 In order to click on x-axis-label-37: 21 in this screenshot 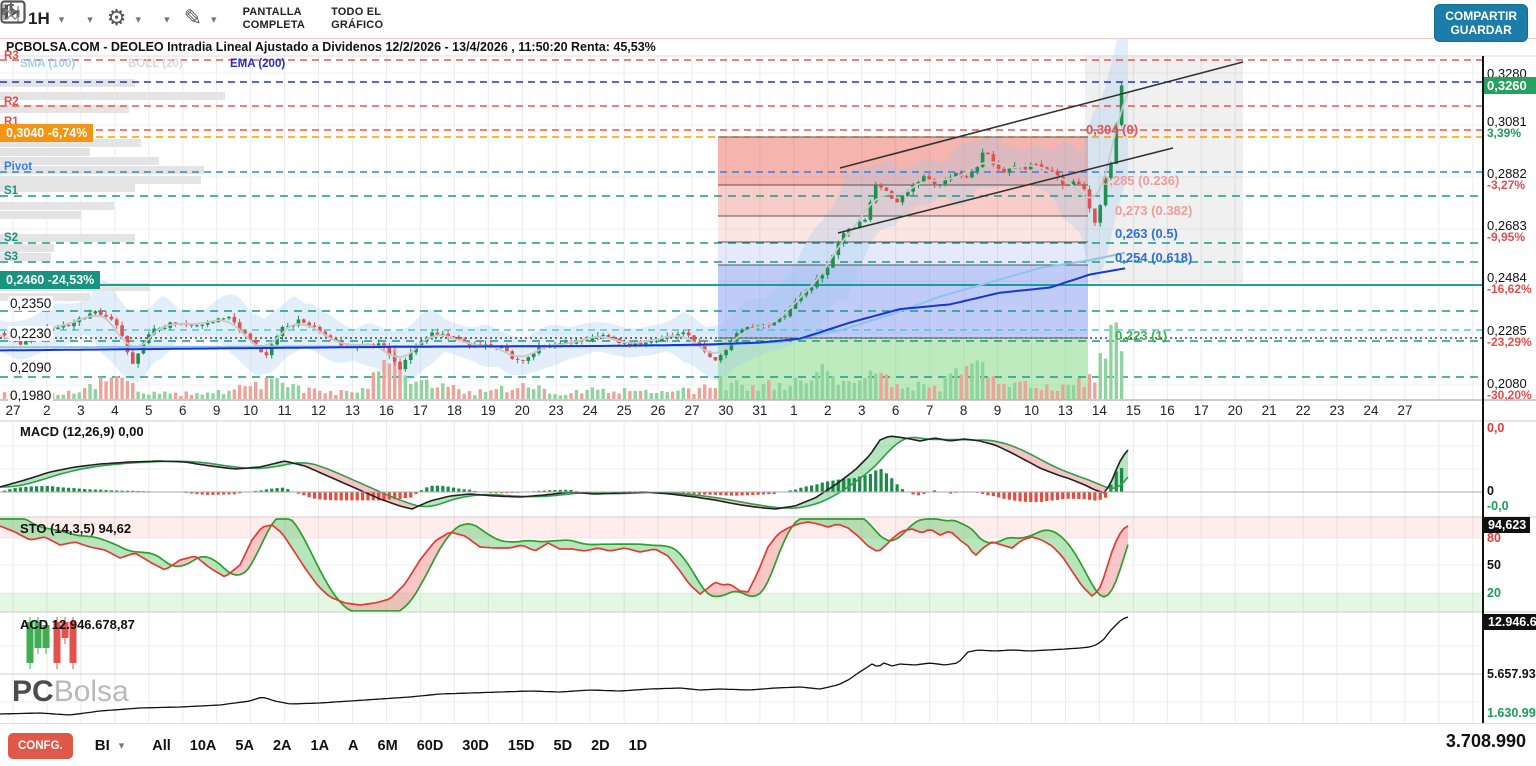, I will do `click(1269, 410)`.